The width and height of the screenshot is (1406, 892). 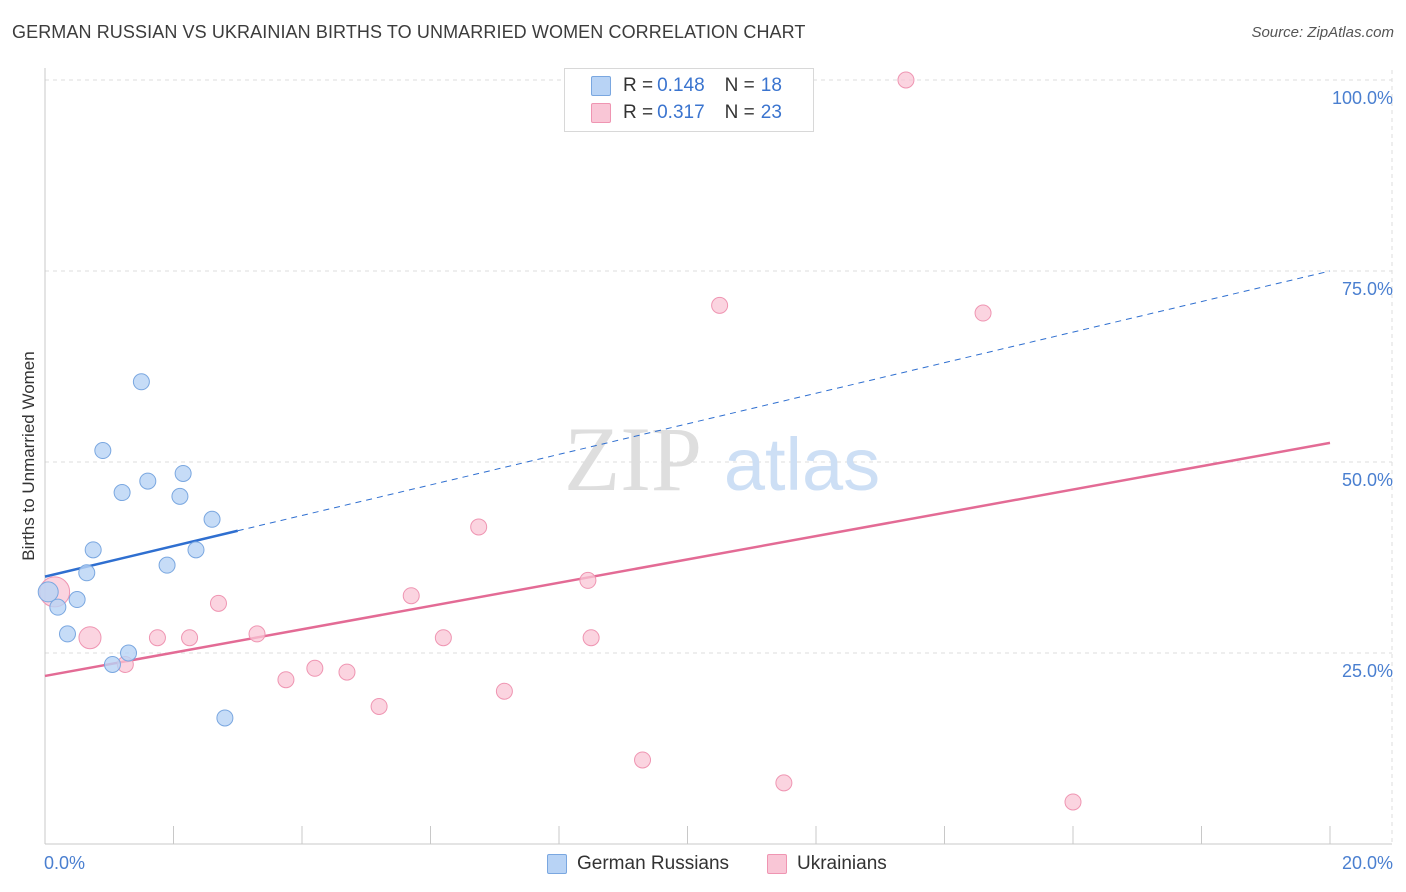 I want to click on legend-row-german-russians: R = 0.148 N = 18, so click(x=686, y=86).